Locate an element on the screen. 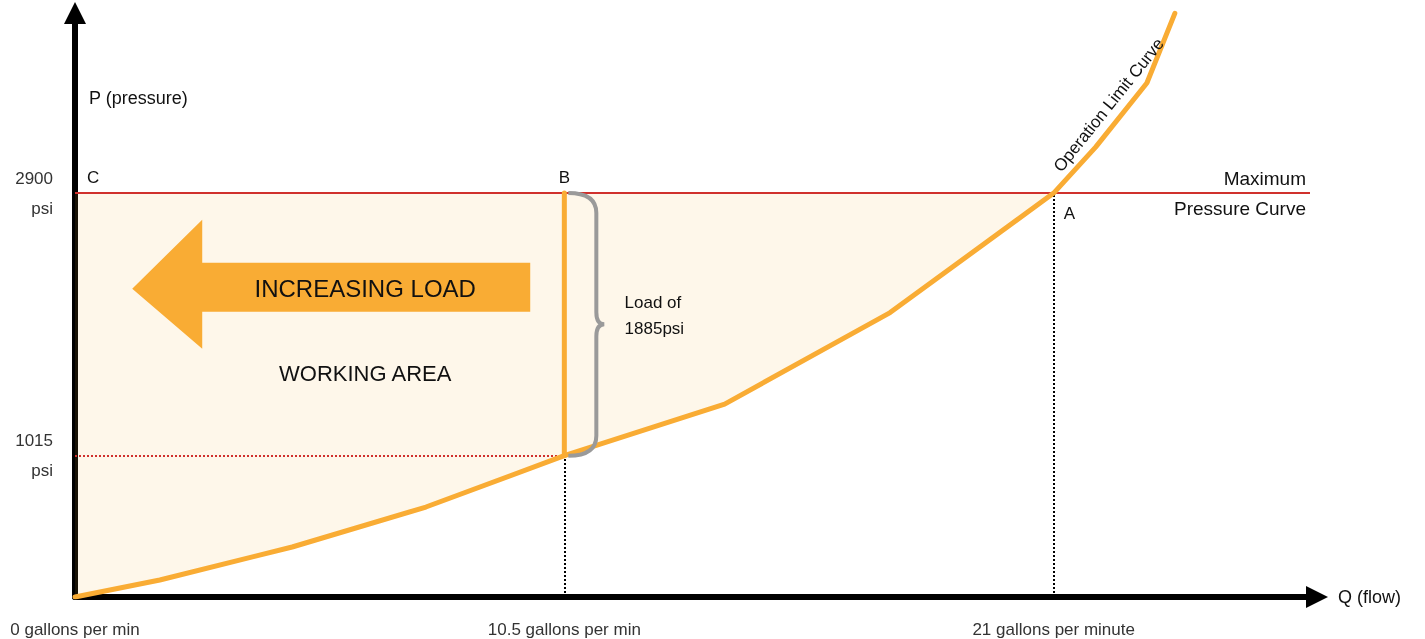 The height and width of the screenshot is (639, 1425). x-tick-label: 10.5 gallons per min is located at coordinates (564, 629).